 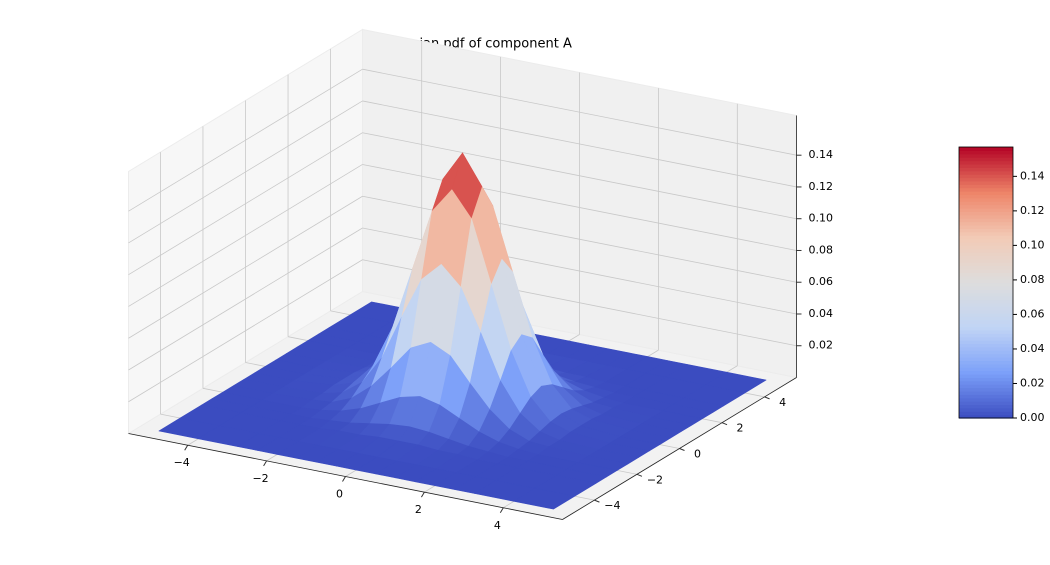 What do you see at coordinates (1032, 175) in the screenshot?
I see `colorbar-tick-label: 0.14` at bounding box center [1032, 175].